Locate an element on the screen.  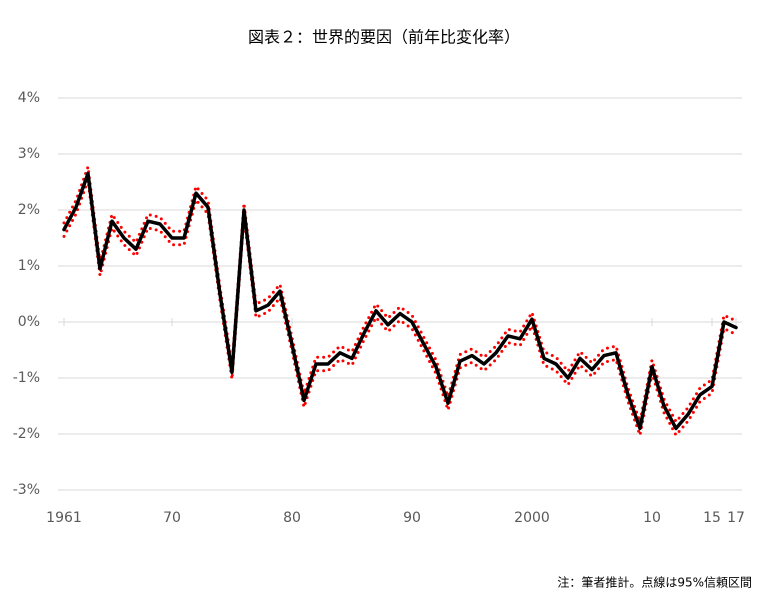
chart-title: 図表２：世界的要因（前年比変化率） is located at coordinates (384, 37).